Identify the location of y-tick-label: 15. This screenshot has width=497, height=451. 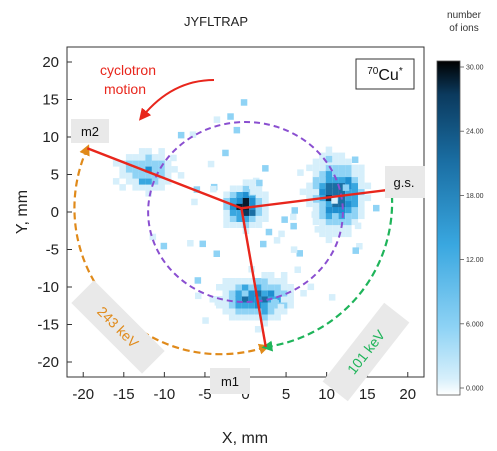
(50, 100).